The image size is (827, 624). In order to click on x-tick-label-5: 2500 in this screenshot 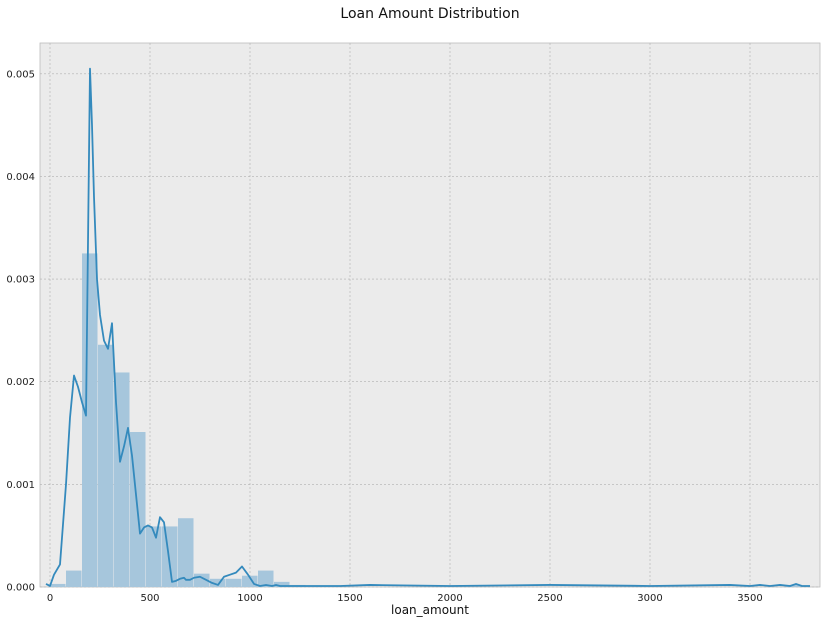, I will do `click(549, 598)`.